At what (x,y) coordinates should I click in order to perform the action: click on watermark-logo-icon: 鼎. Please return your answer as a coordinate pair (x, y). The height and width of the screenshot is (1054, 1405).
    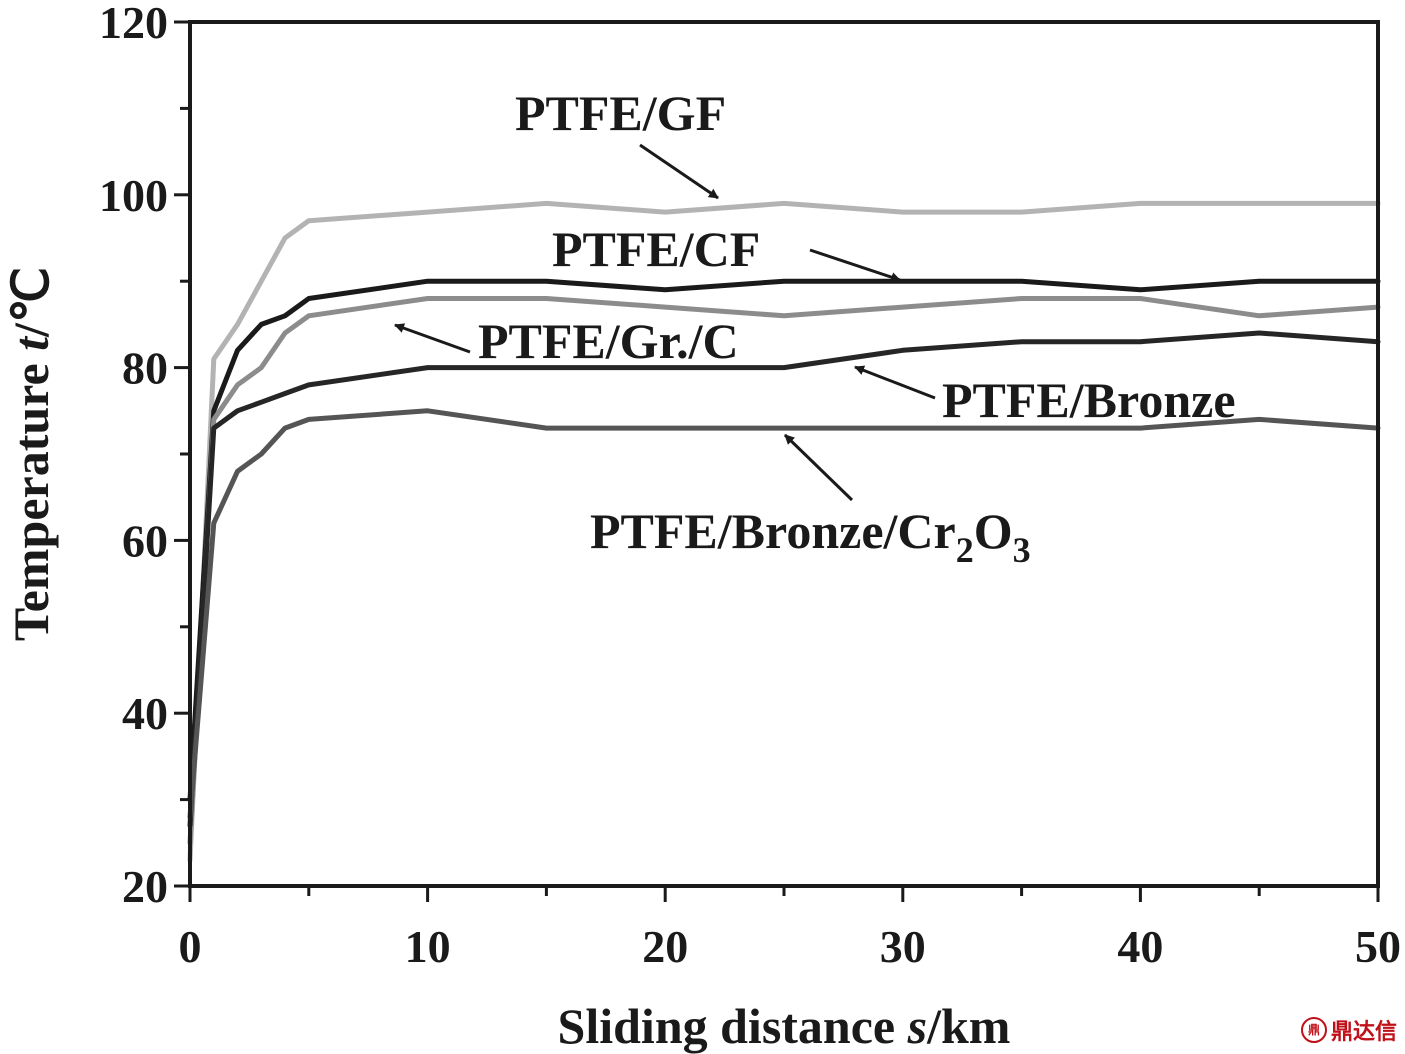
    Looking at the image, I should click on (1313, 1030).